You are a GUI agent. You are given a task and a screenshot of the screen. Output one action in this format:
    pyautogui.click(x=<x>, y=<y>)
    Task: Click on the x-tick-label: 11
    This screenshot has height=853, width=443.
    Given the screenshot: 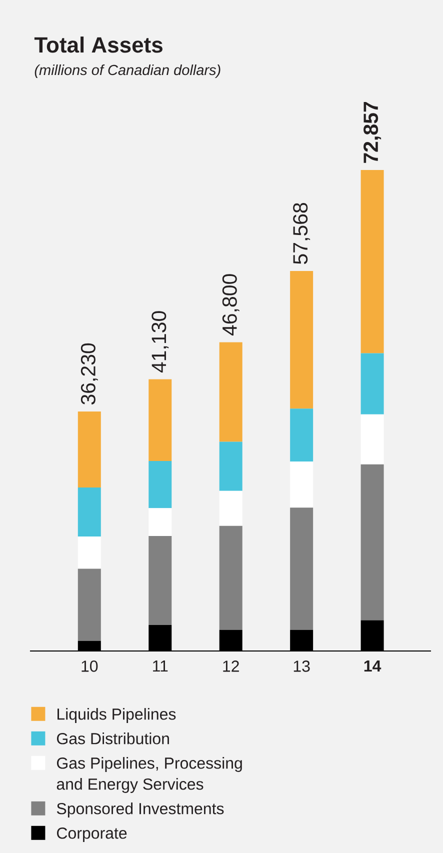 What is the action you would take?
    pyautogui.click(x=160, y=666)
    